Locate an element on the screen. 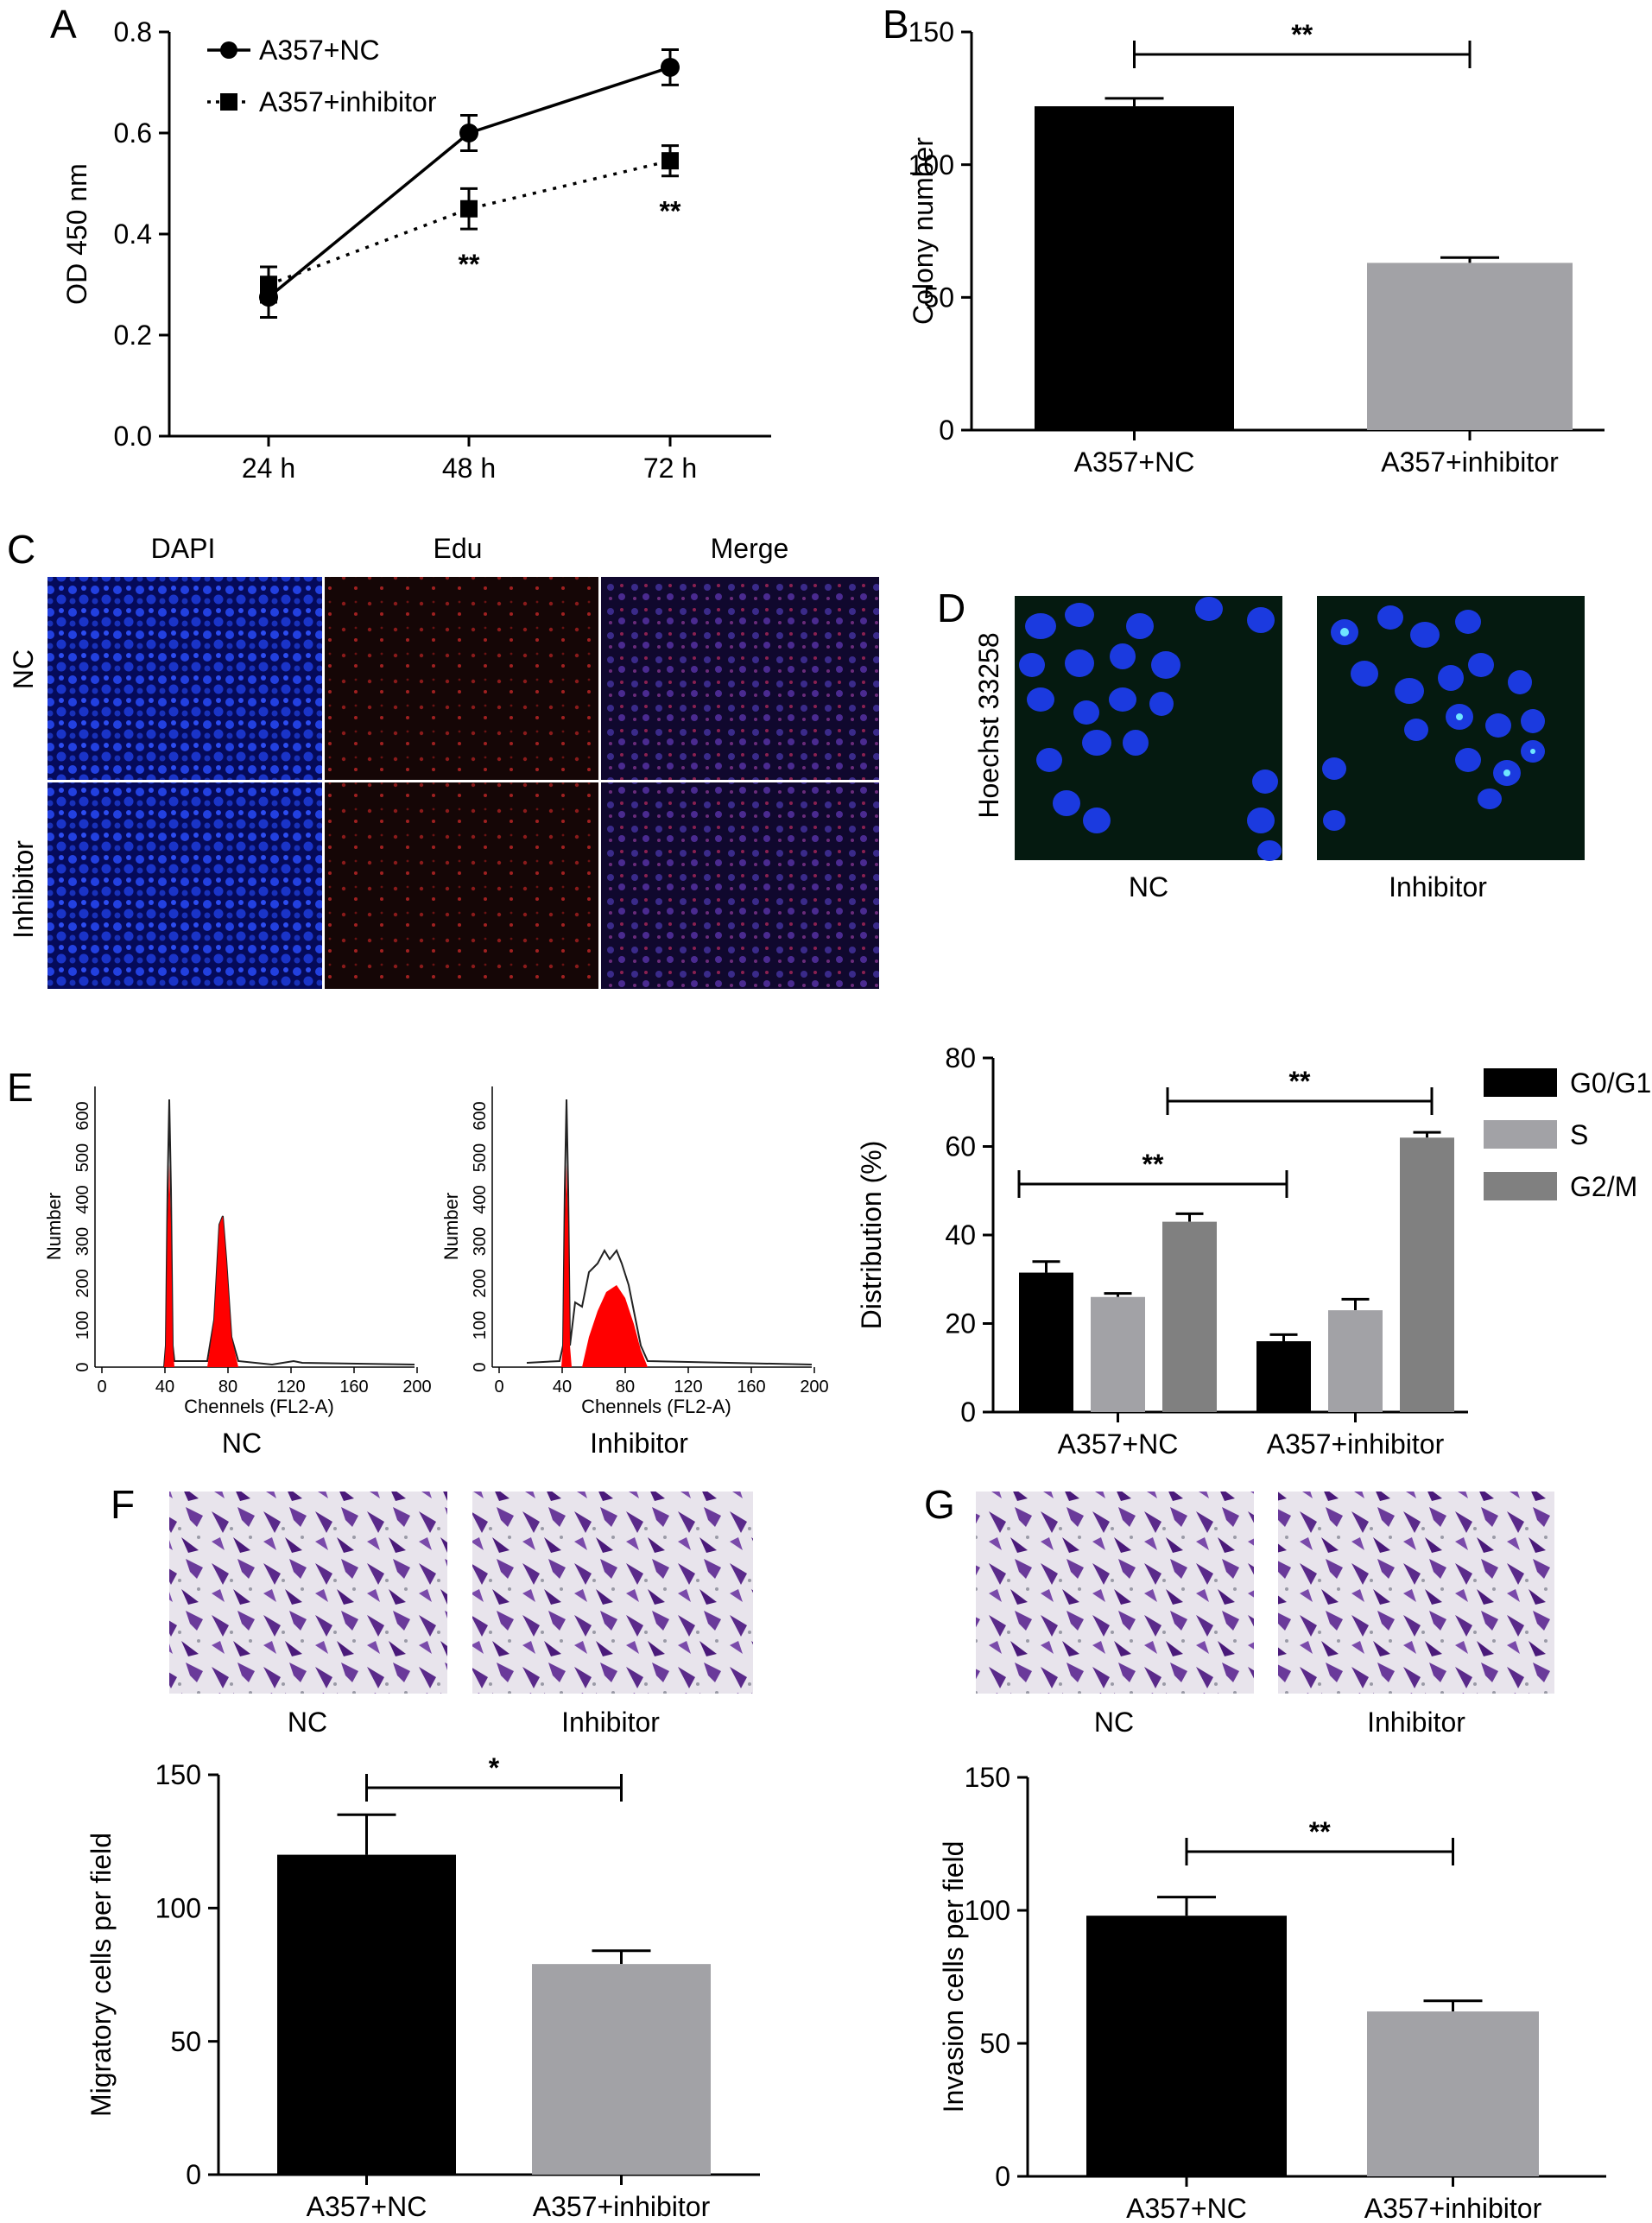 The image size is (1652, 2223). histogram-inhibitor is located at coordinates (652, 1227).